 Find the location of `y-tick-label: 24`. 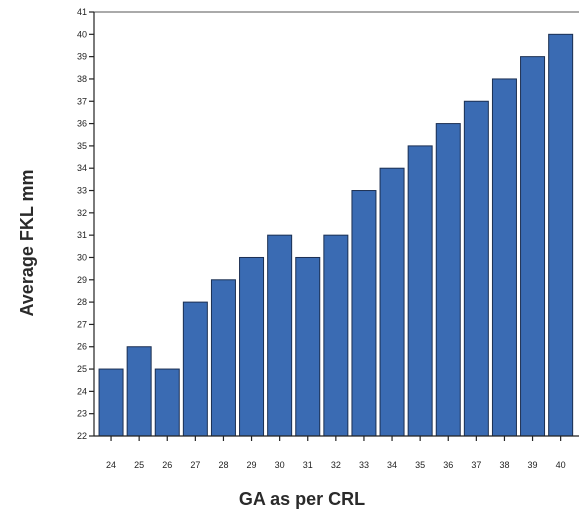

y-tick-label: 24 is located at coordinates (82, 391).